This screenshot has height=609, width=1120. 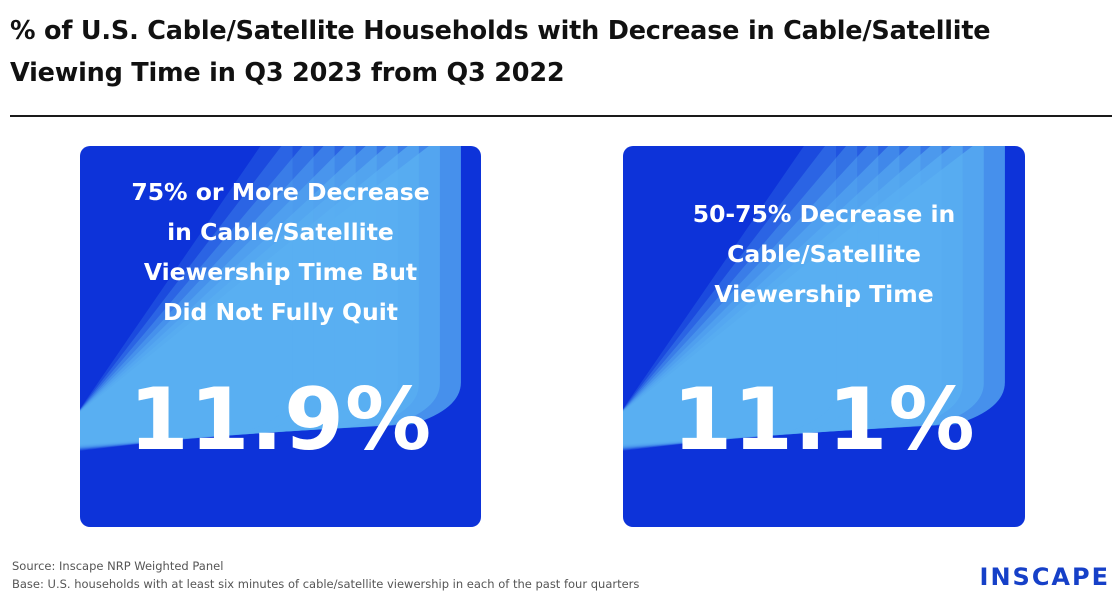 What do you see at coordinates (824, 214) in the screenshot?
I see `stat-card-label-line: 50-75% Decrease in` at bounding box center [824, 214].